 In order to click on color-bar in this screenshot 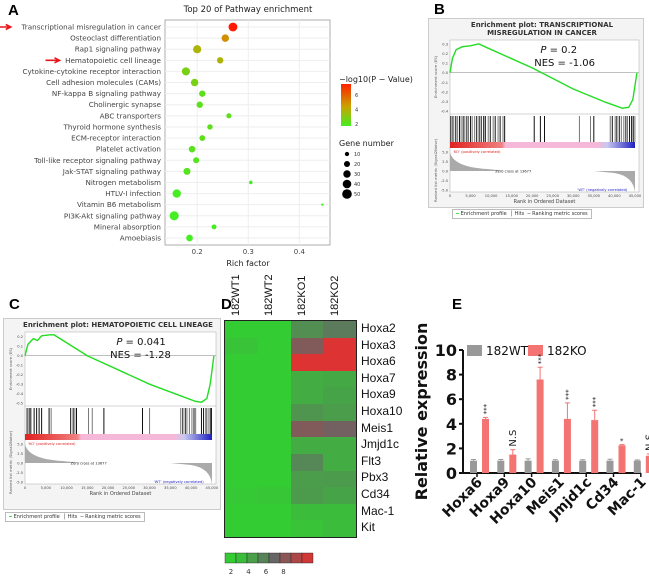, I will do `click(346, 105)`.